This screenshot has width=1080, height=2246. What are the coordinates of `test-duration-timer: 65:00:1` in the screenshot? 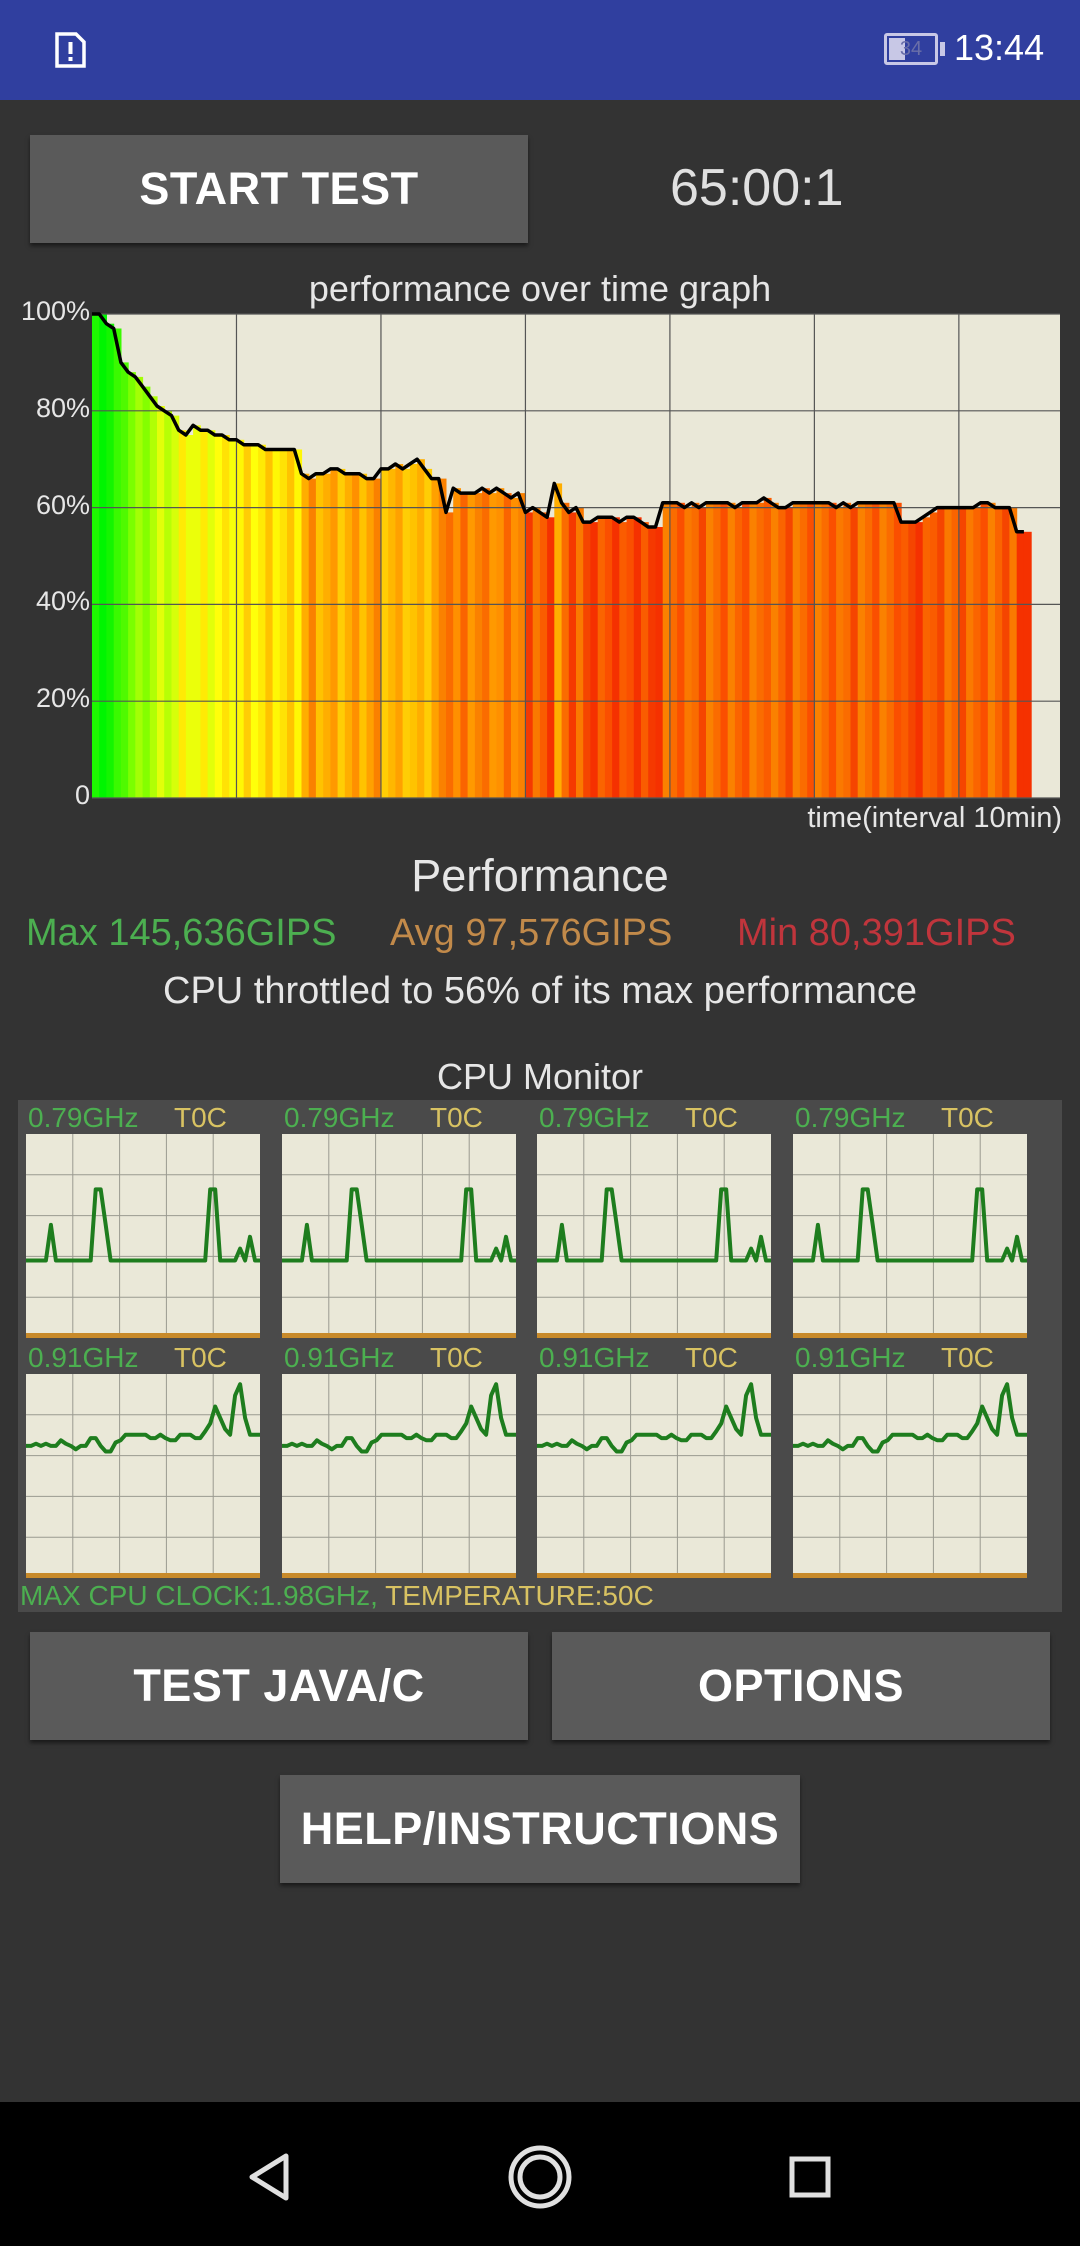 It's located at (757, 188).